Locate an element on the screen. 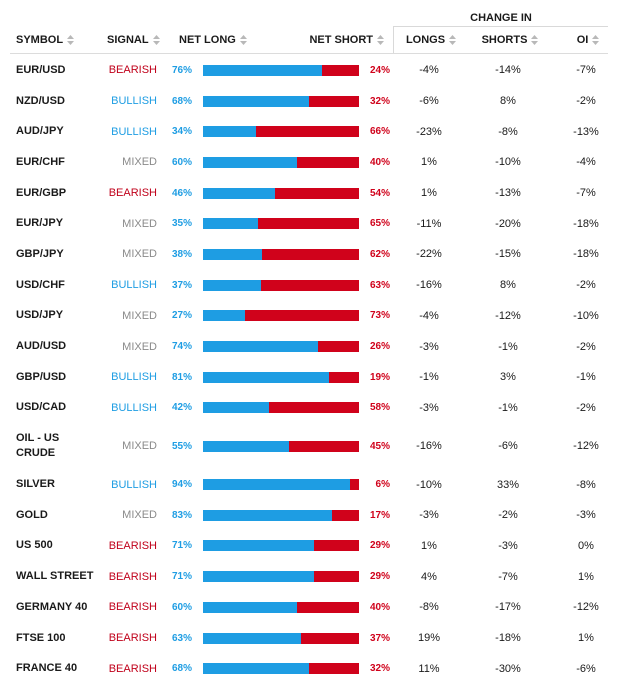 This screenshot has width=620, height=693. net-long-value: 42% is located at coordinates (181, 408).